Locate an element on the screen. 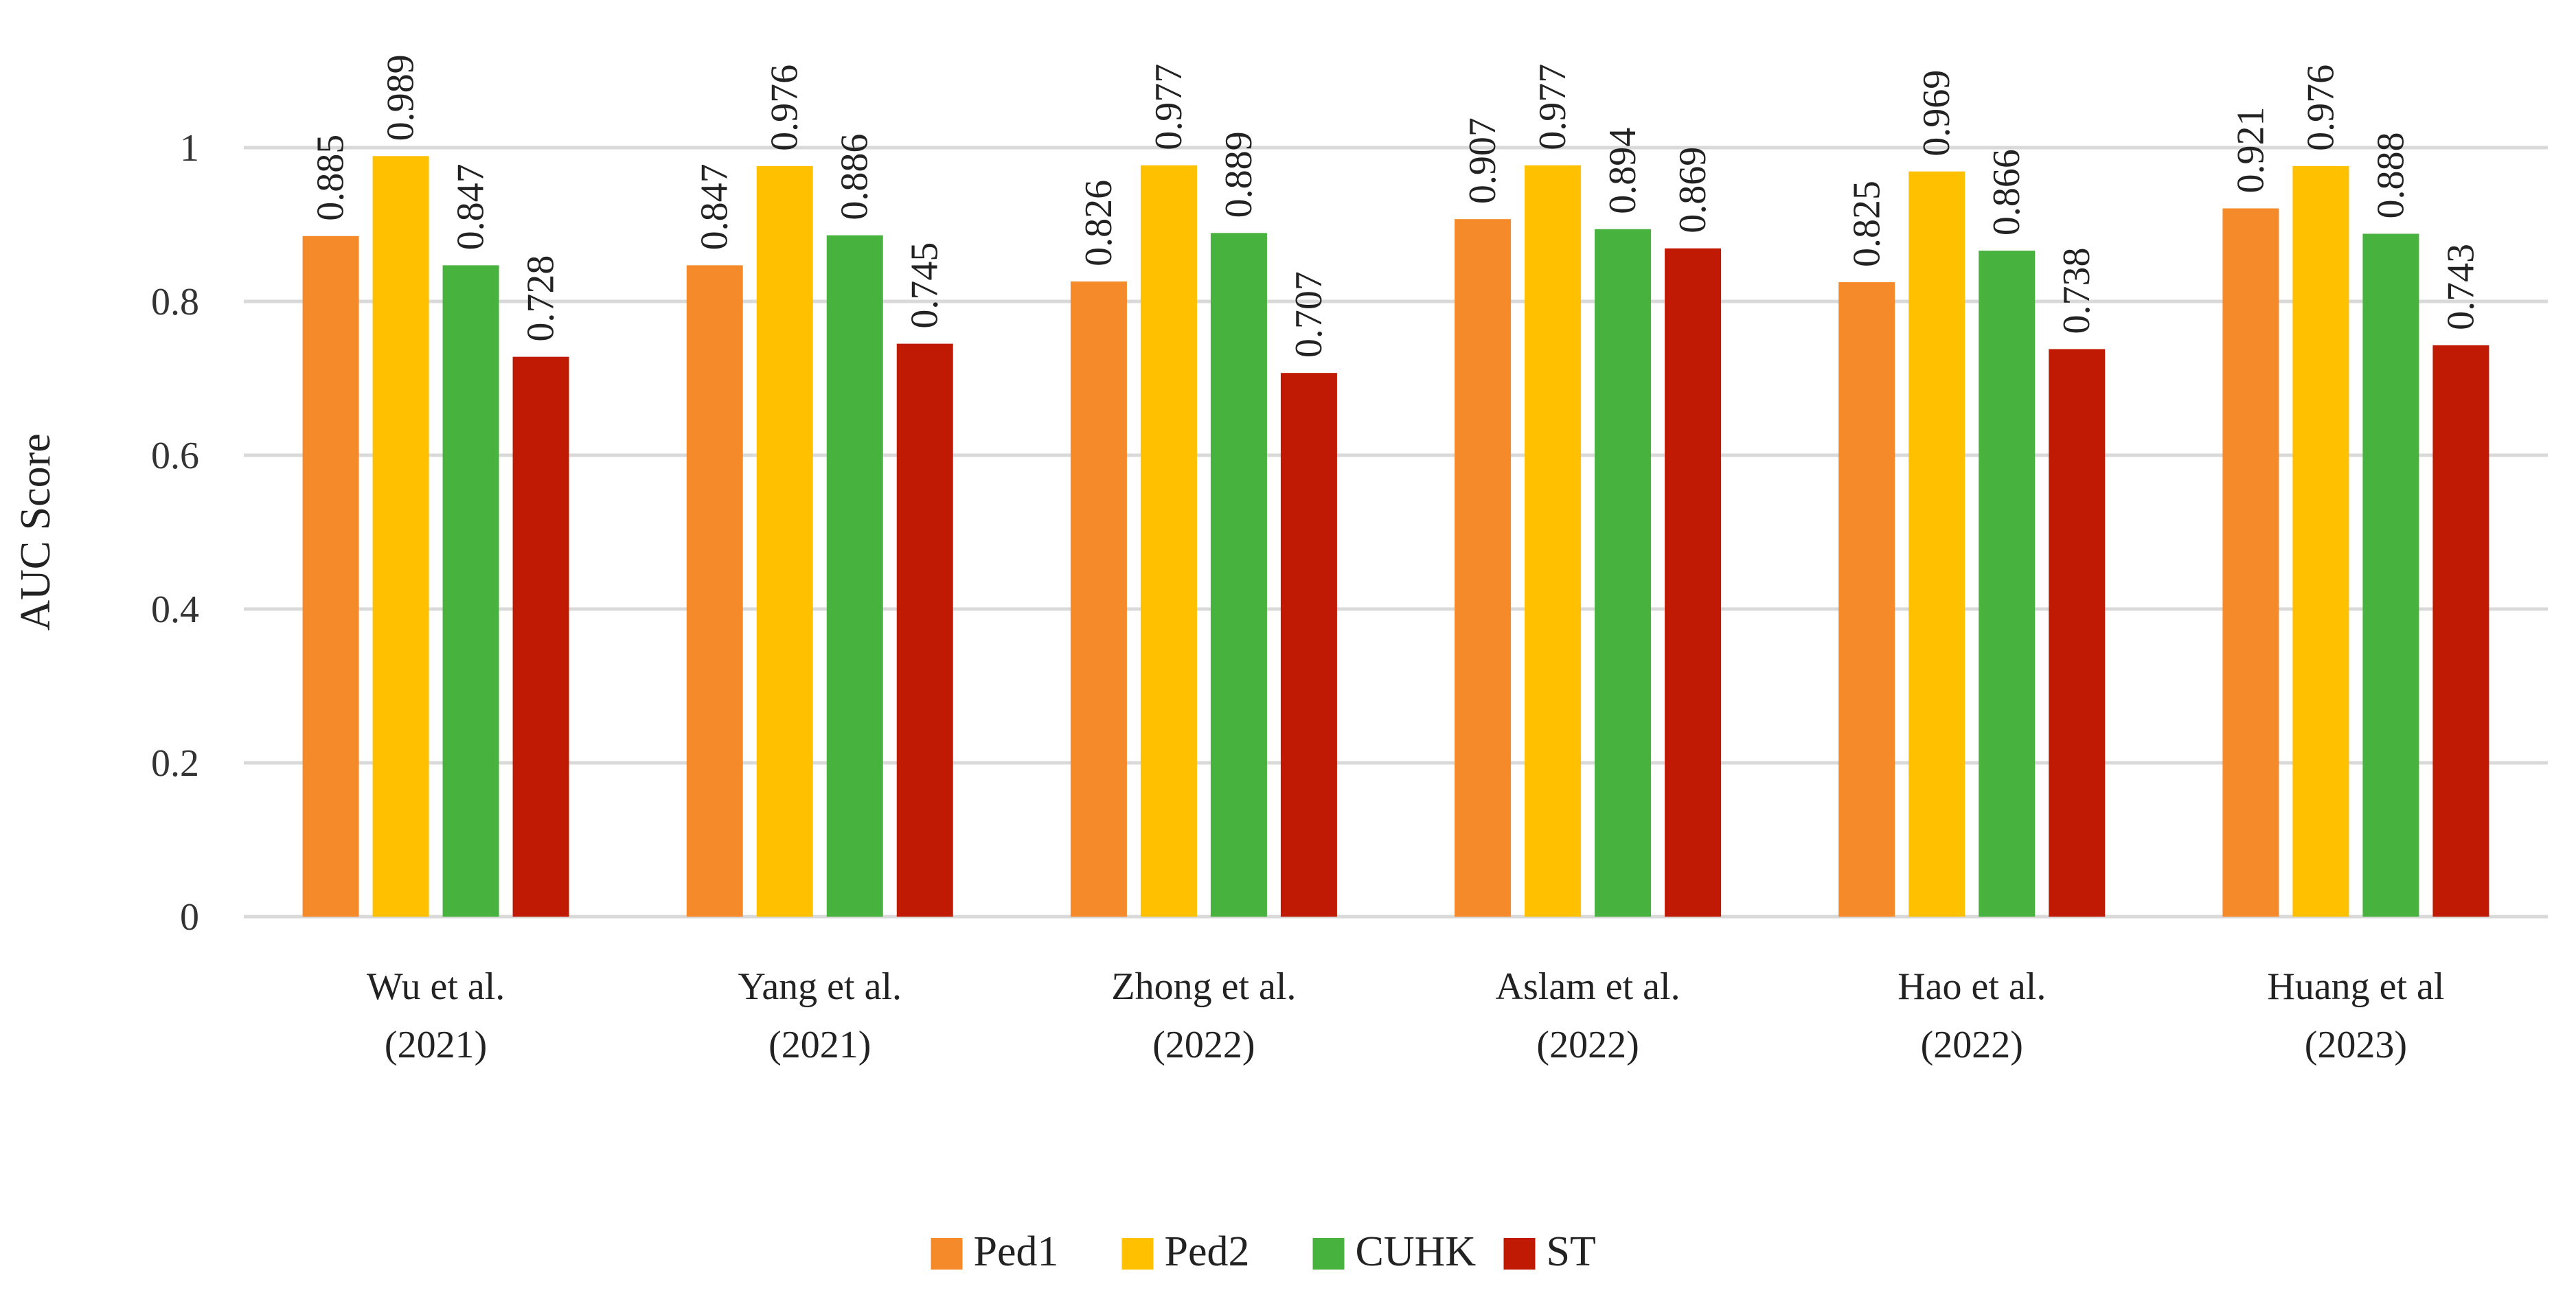 This screenshot has height=1308, width=2576. legend-label-cuhk: CUHK is located at coordinates (1416, 1251).